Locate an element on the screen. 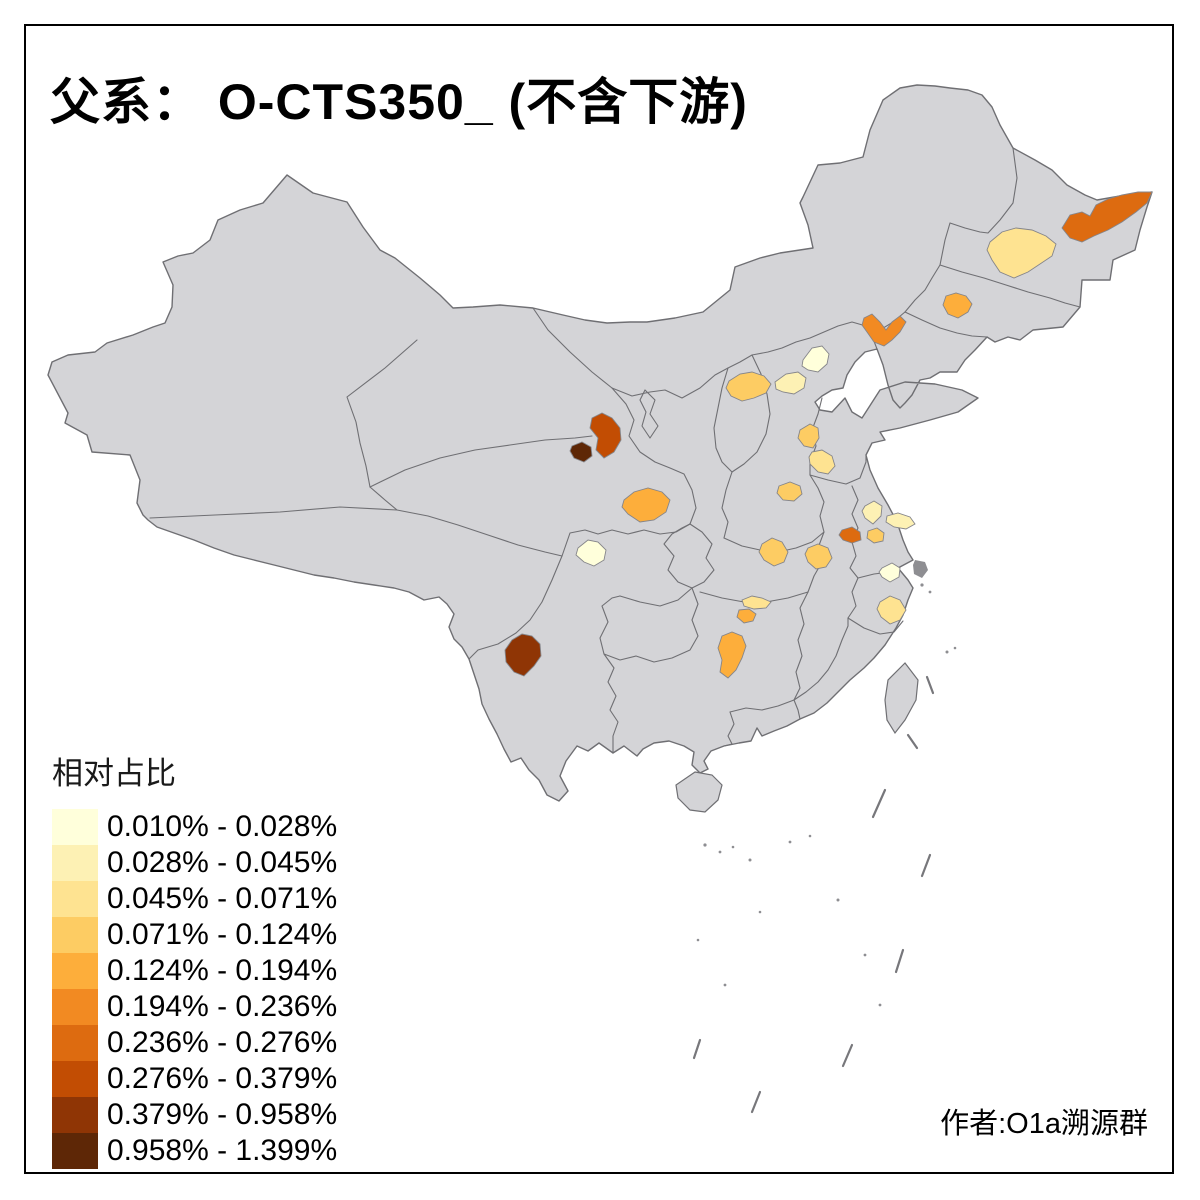 The width and height of the screenshot is (1200, 1200). legend-title: 相对占比 is located at coordinates (114, 773).